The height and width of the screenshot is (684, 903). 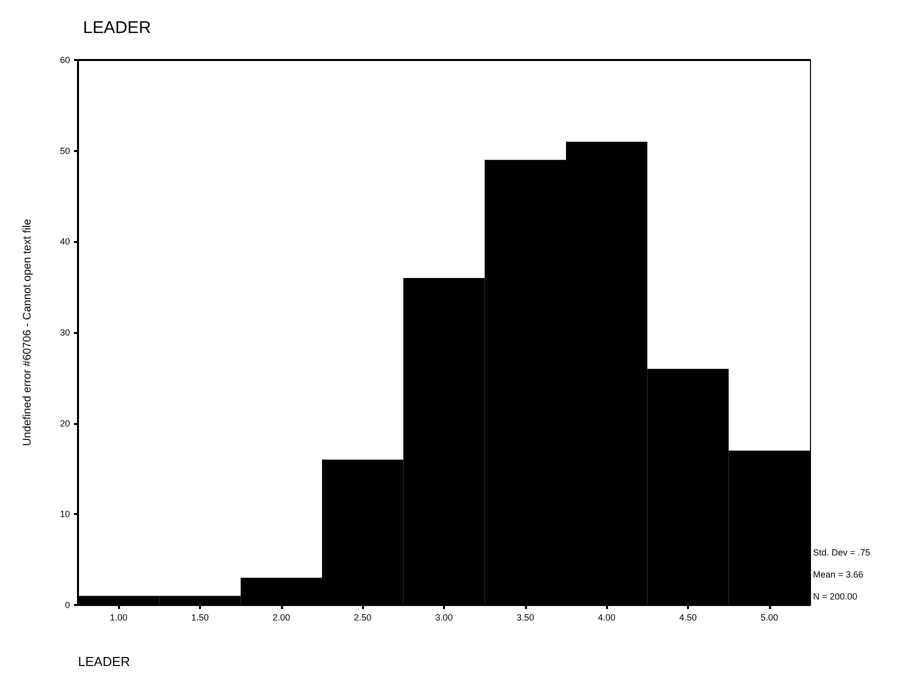 I want to click on x-tick-label: 2.50, so click(x=363, y=617).